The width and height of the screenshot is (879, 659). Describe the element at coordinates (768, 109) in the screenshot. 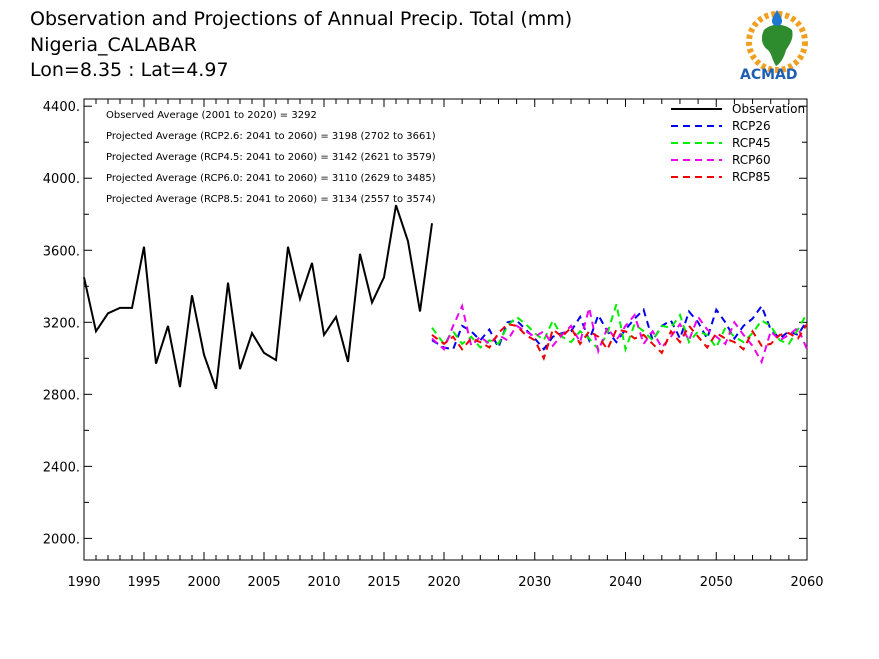

I see `legend-label-observation: Observation` at that location.